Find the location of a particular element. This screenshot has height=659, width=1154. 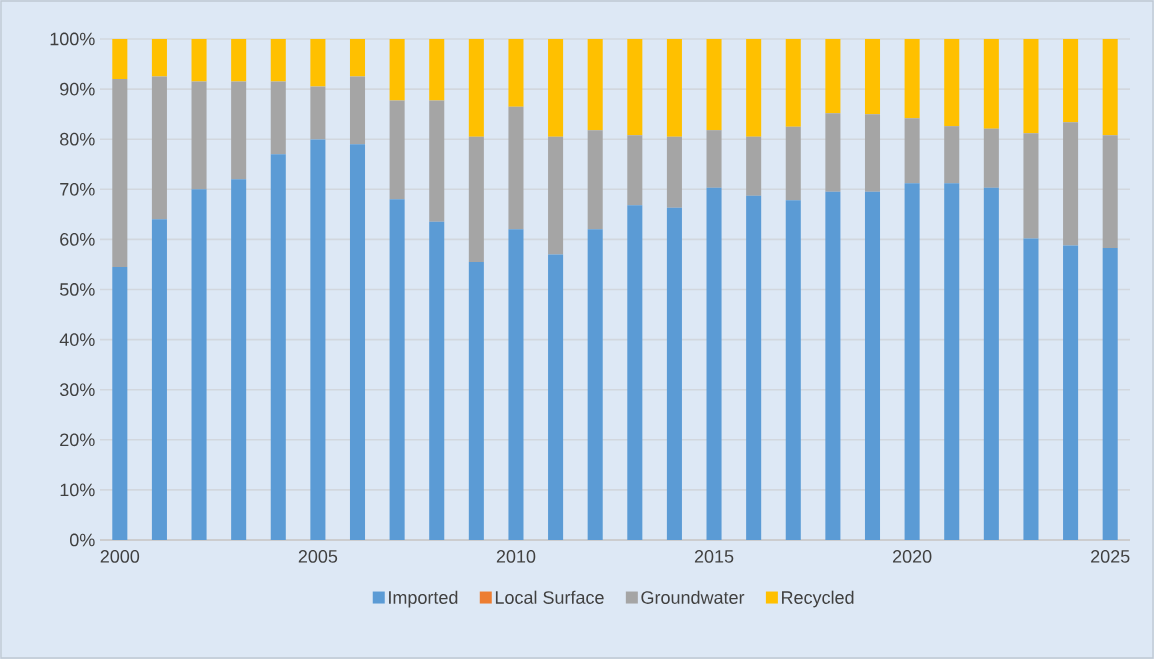

legend-label: Imported is located at coordinates (423, 599).